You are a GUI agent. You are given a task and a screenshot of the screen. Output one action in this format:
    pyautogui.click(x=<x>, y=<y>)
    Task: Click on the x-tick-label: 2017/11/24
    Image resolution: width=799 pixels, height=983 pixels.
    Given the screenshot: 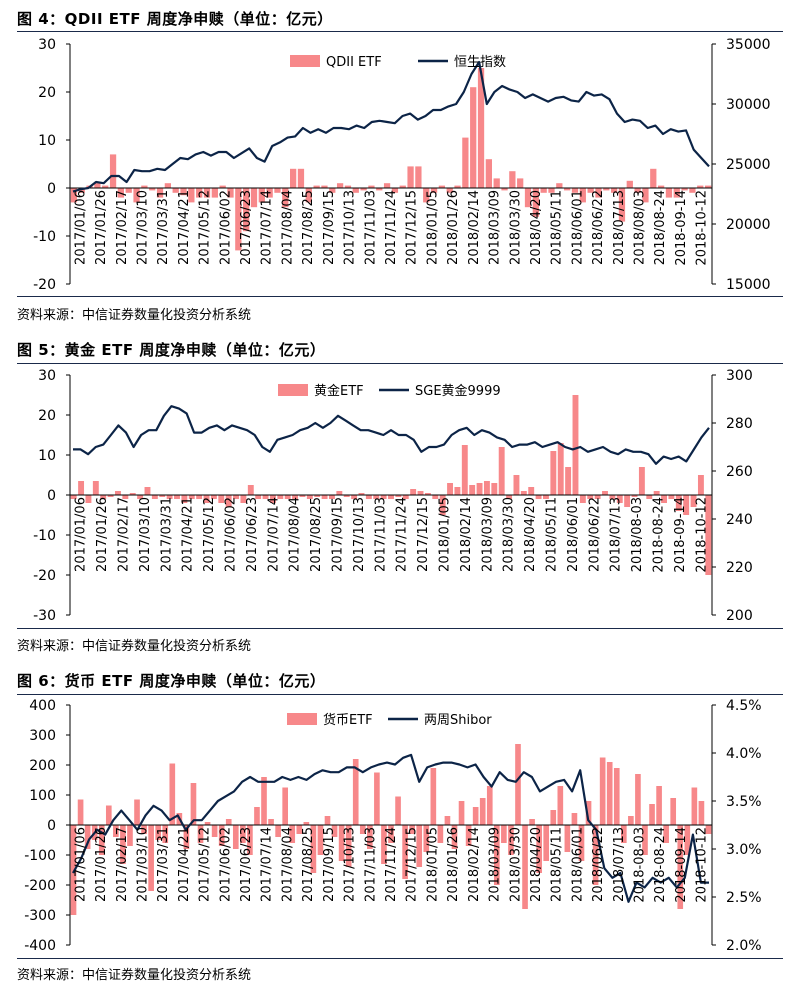 What is the action you would take?
    pyautogui.click(x=391, y=227)
    